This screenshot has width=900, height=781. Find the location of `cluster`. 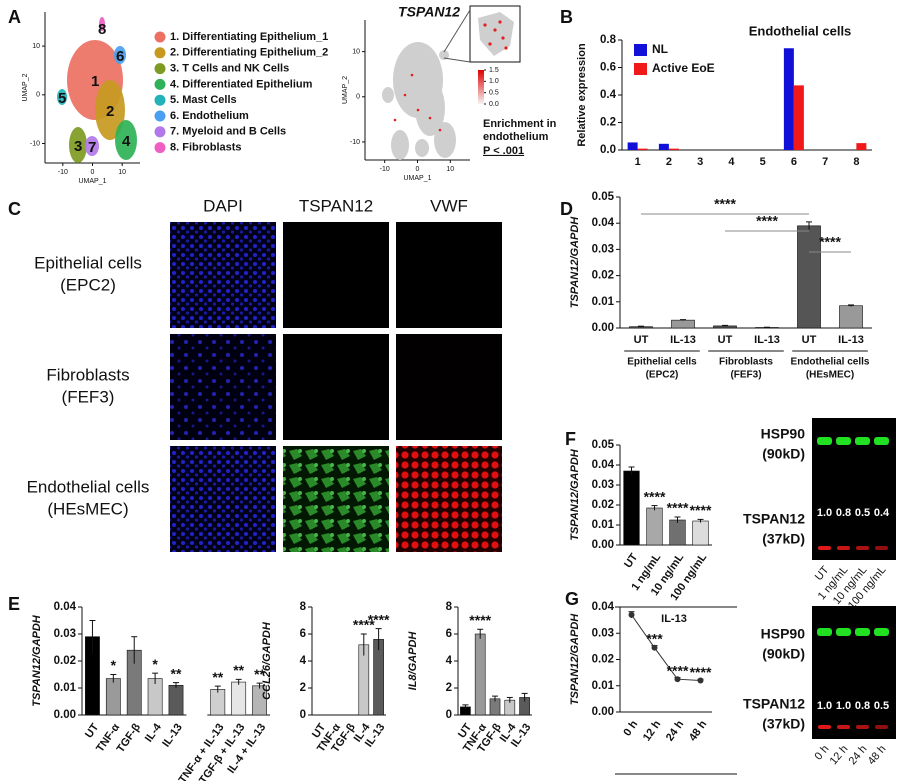

cluster is located at coordinates (62, 97).